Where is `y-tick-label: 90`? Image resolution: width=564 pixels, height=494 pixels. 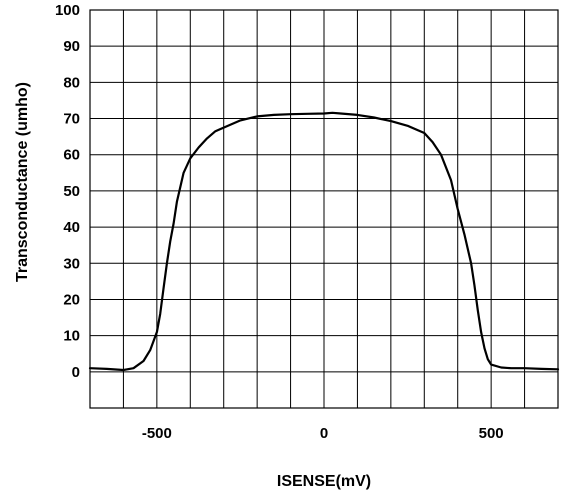
y-tick-label: 90 is located at coordinates (71, 46).